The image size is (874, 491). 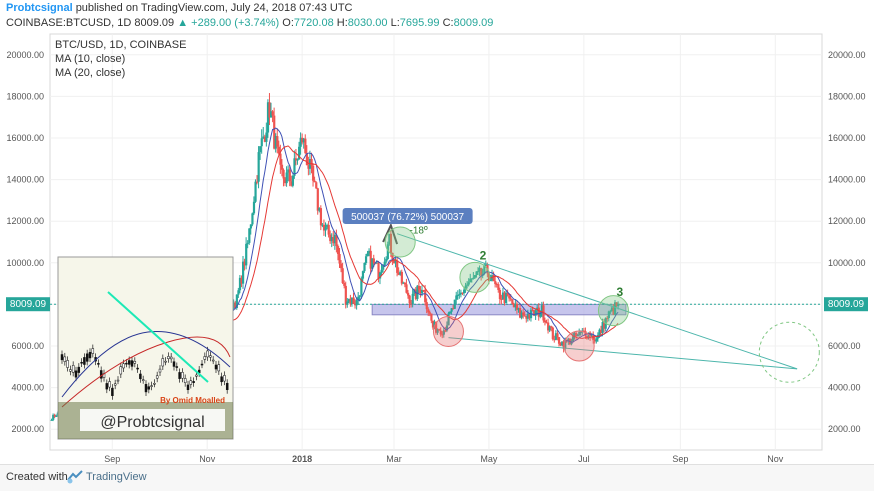 I want to click on y-tick-label-left: 16000.00, so click(x=25, y=138).